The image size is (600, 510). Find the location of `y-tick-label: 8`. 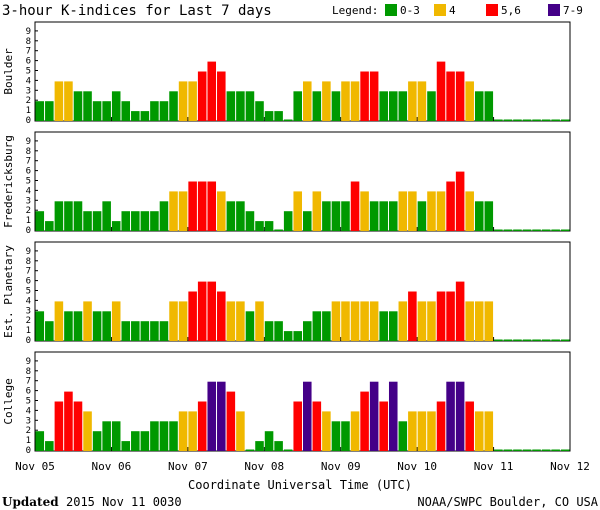

y-tick-label: 8 is located at coordinates (28, 42).